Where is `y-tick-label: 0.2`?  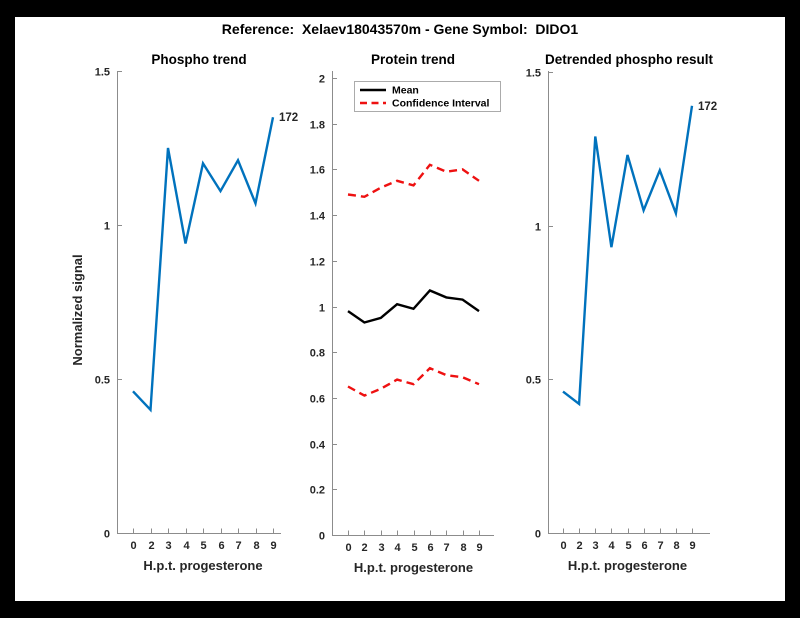
y-tick-label: 0.2 is located at coordinates (317, 491).